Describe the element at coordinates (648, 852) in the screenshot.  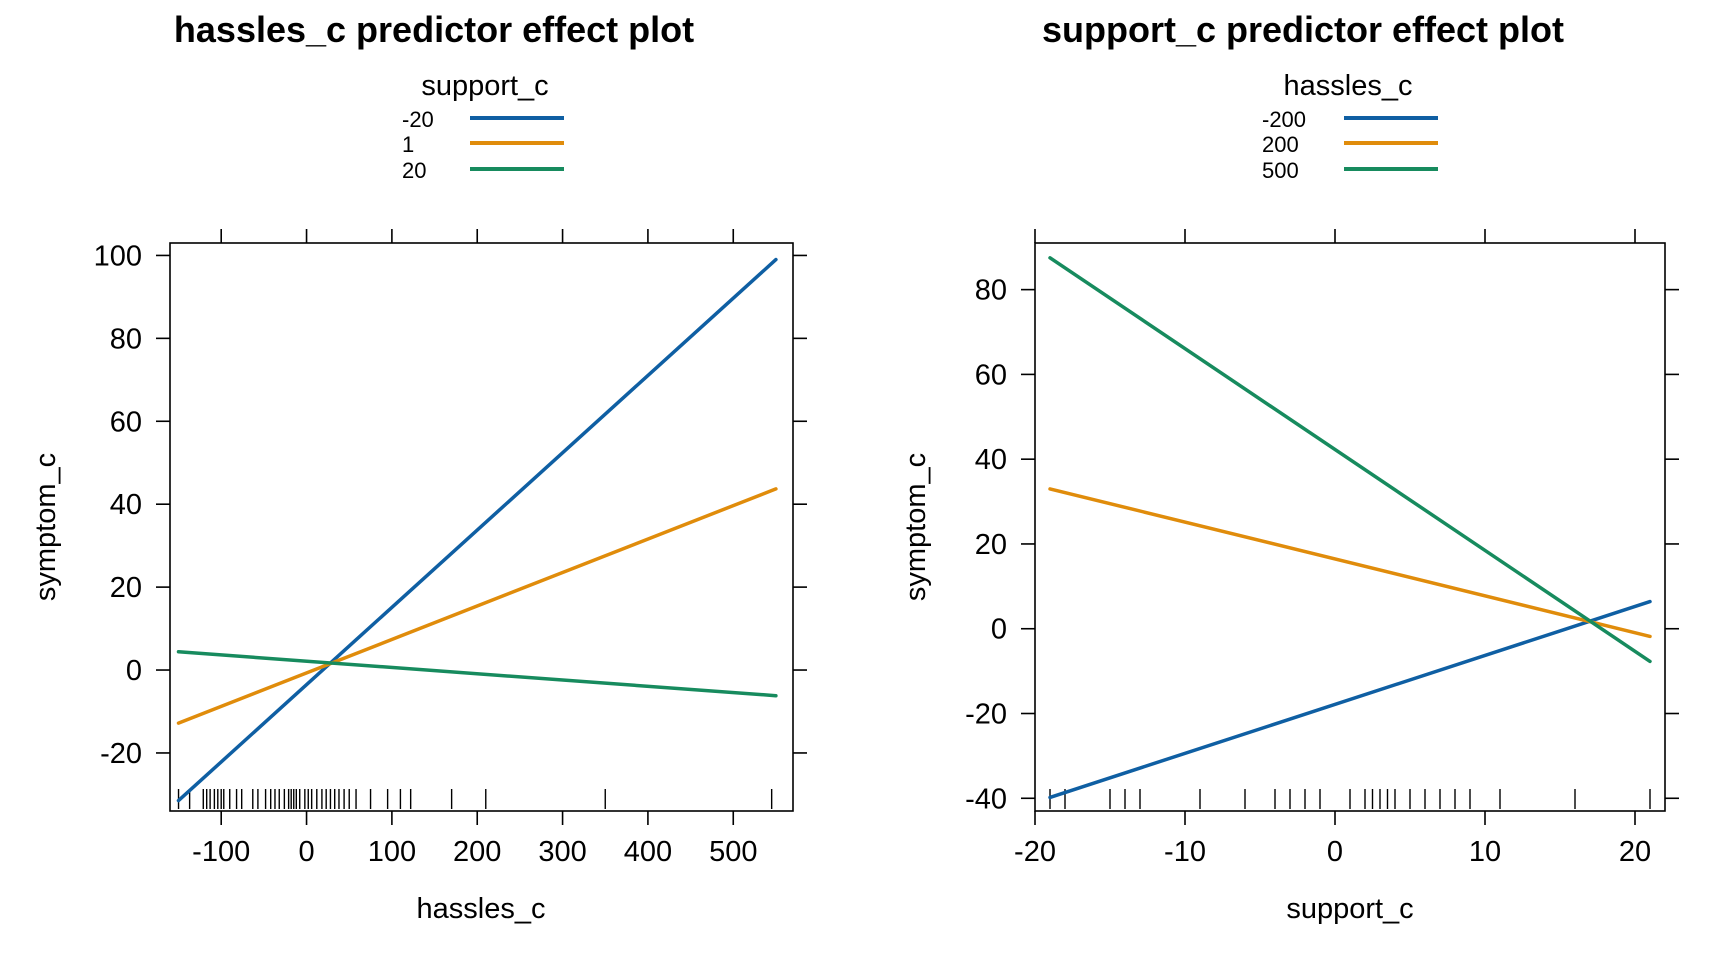
I see `left-x-tick-label: 400` at that location.